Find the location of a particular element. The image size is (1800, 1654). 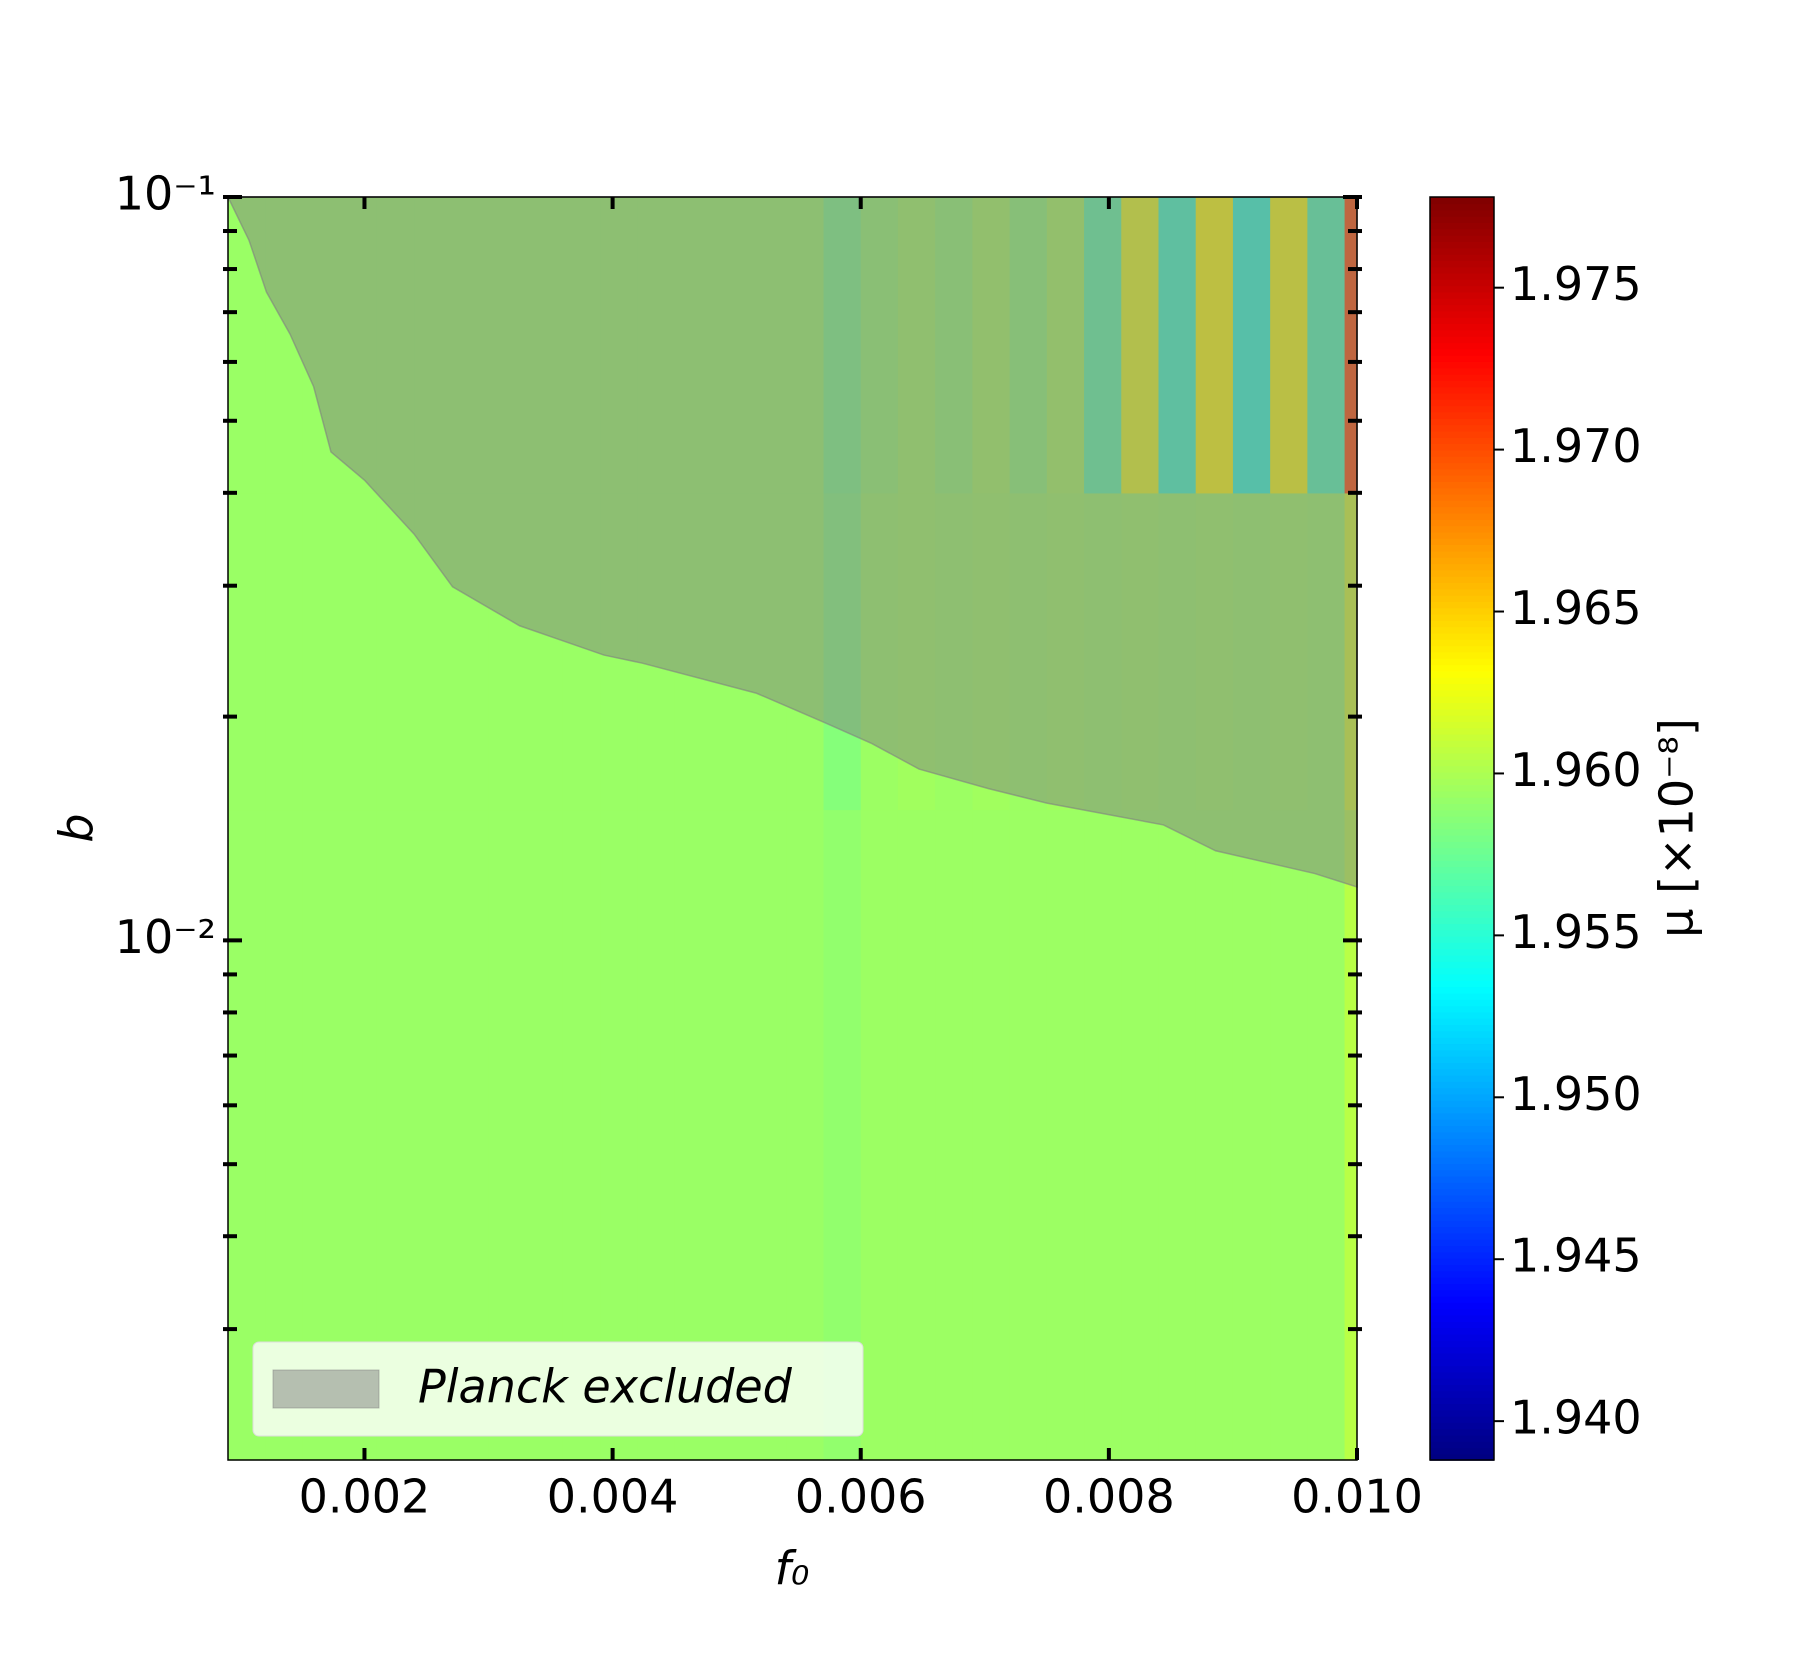

y-tick-label: 10⁻² is located at coordinates (165, 937).